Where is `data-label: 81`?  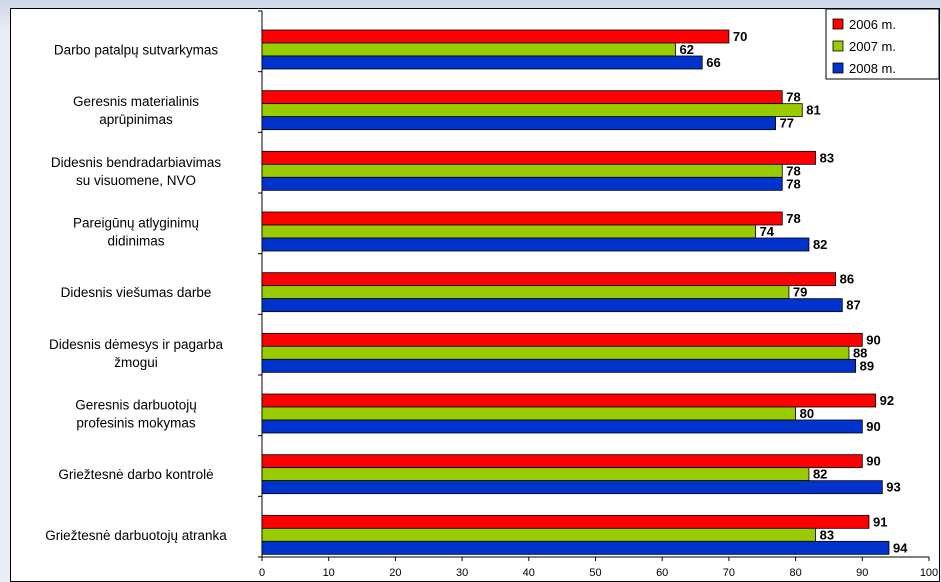 data-label: 81 is located at coordinates (813, 110).